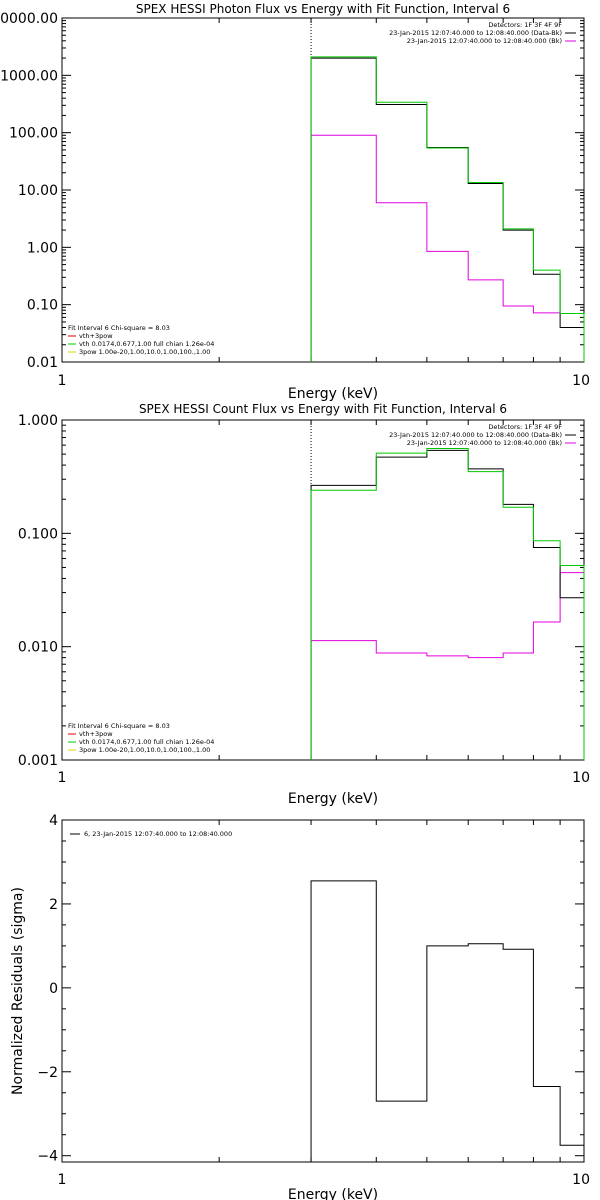 This screenshot has width=600, height=1200. What do you see at coordinates (38, 761) in the screenshot?
I see `y-tick-label: 0.001` at bounding box center [38, 761].